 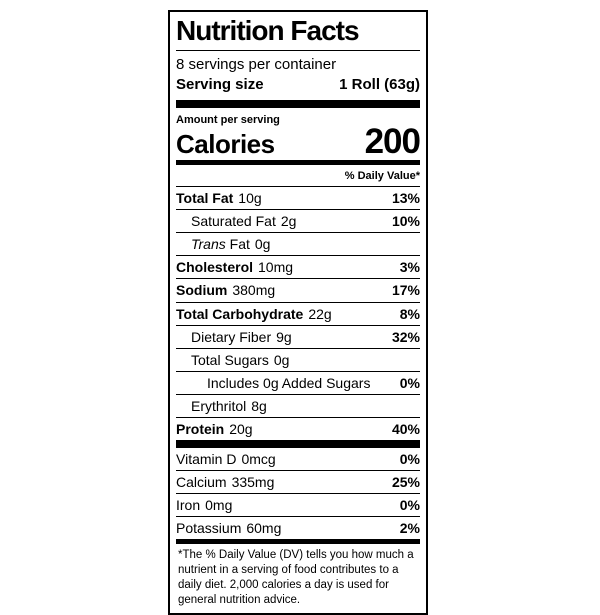 What do you see at coordinates (298, 31) in the screenshot?
I see `label-title: Nutrition Facts` at bounding box center [298, 31].